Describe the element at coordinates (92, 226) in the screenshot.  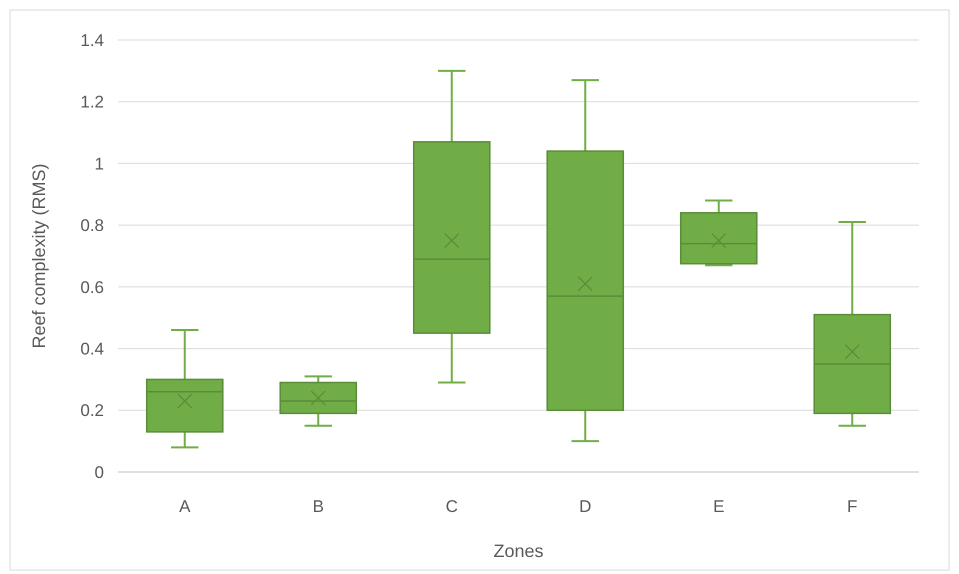
I see `y-tick-label: 0.8` at that location.